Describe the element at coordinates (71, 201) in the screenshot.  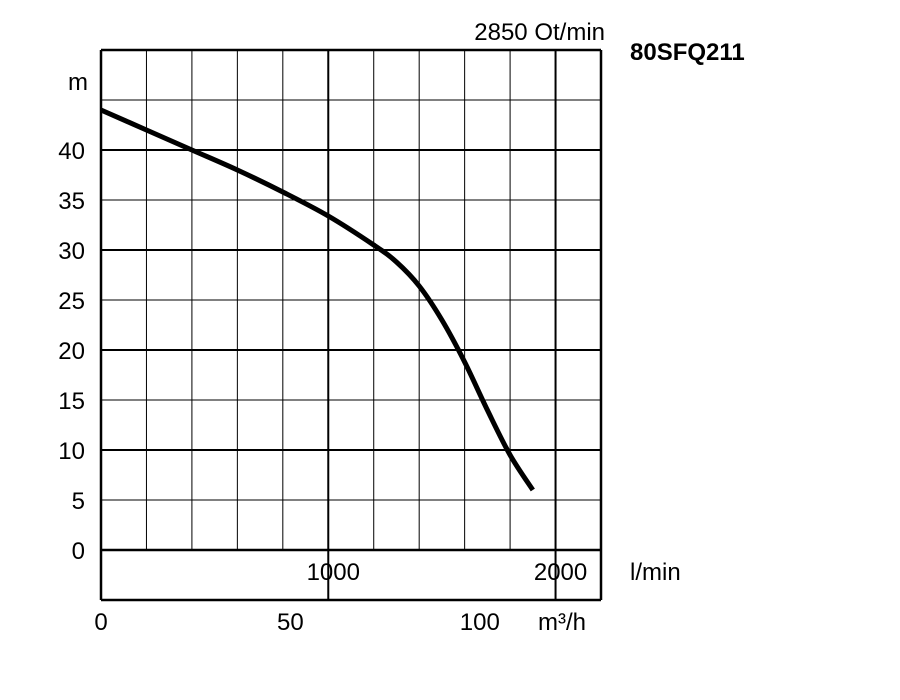
I see `y-tick-label: 35` at that location.